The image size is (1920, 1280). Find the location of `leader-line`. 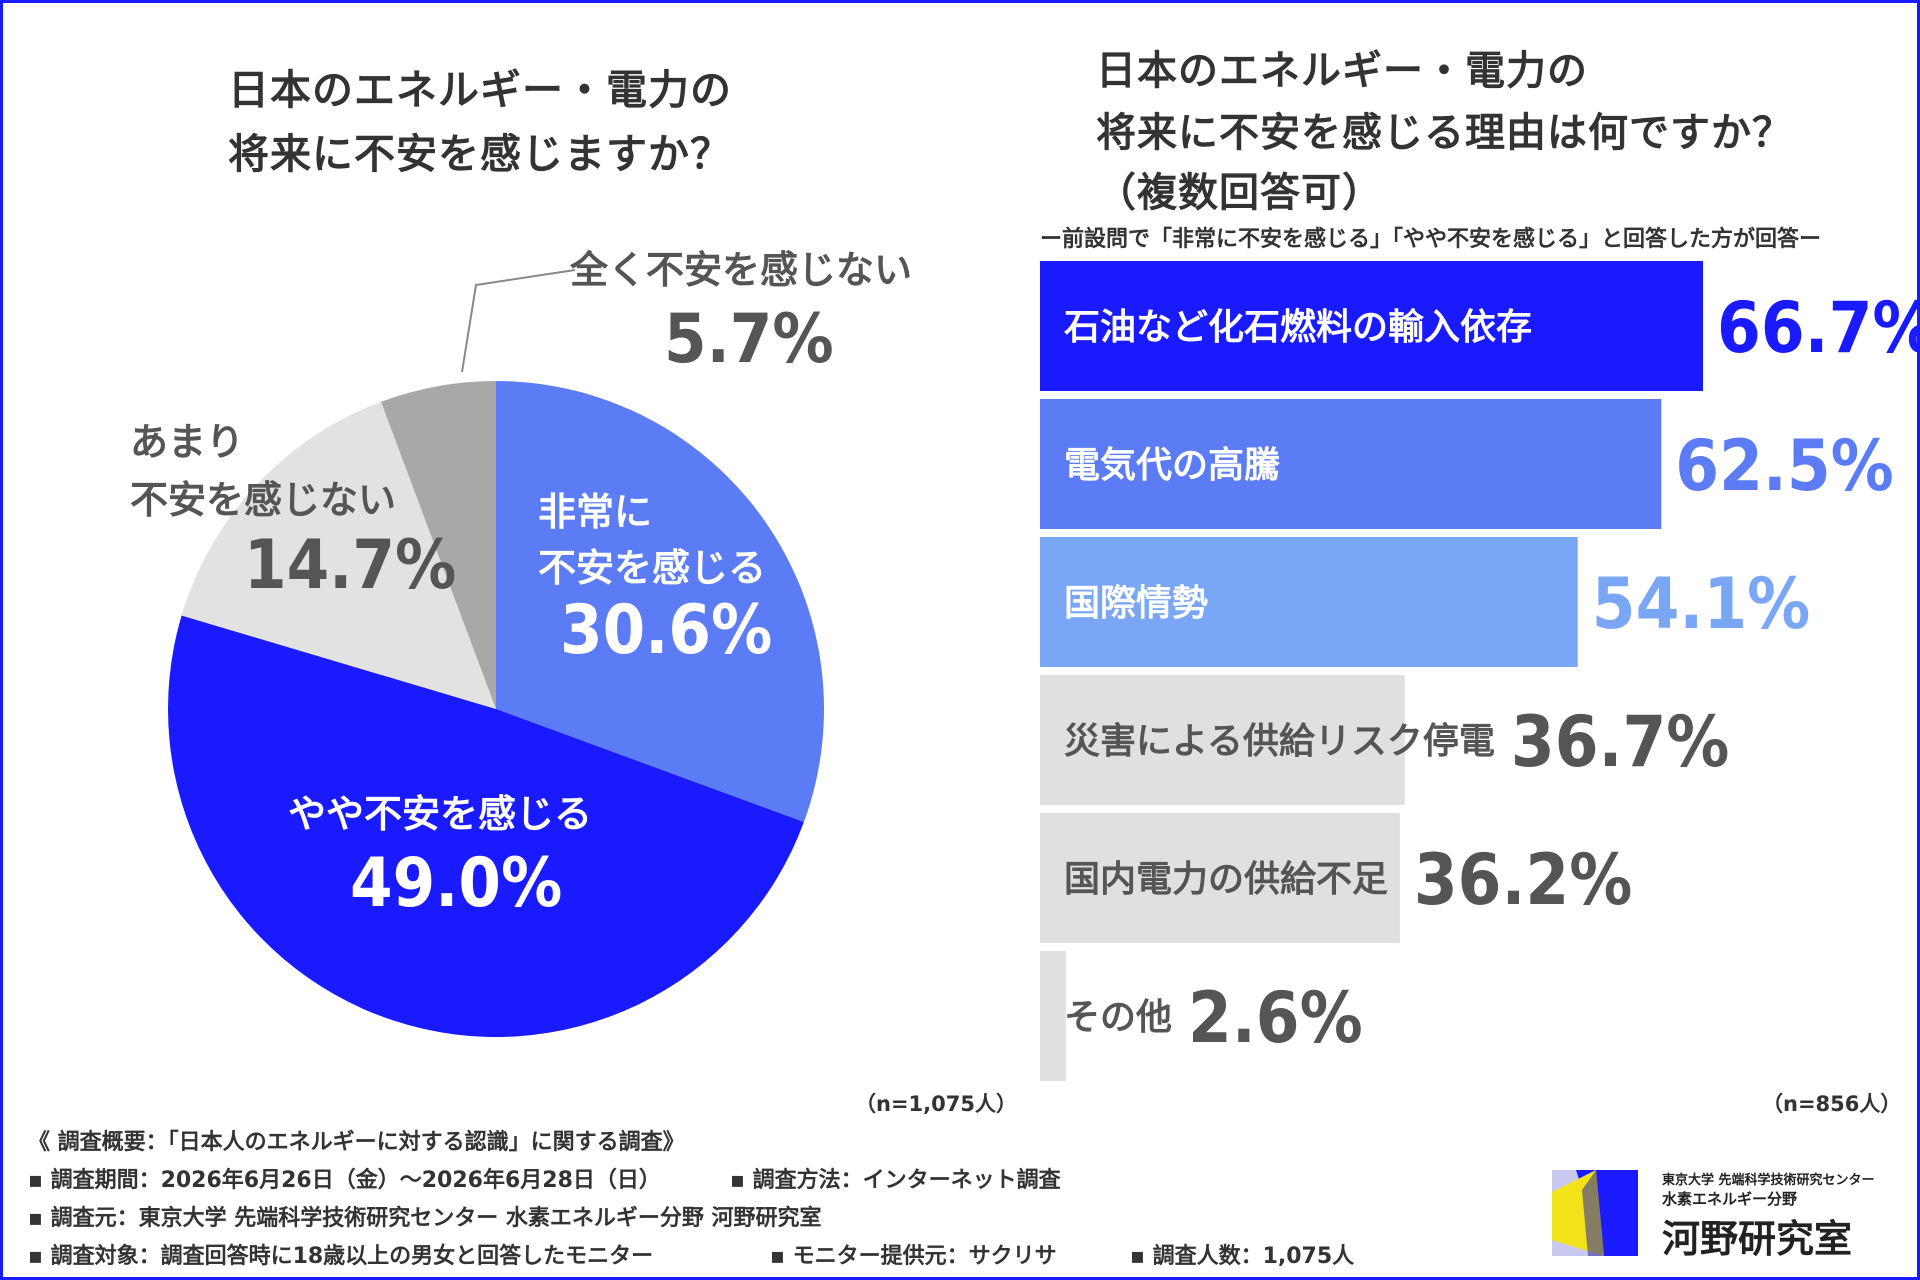

leader-line is located at coordinates (518, 321).